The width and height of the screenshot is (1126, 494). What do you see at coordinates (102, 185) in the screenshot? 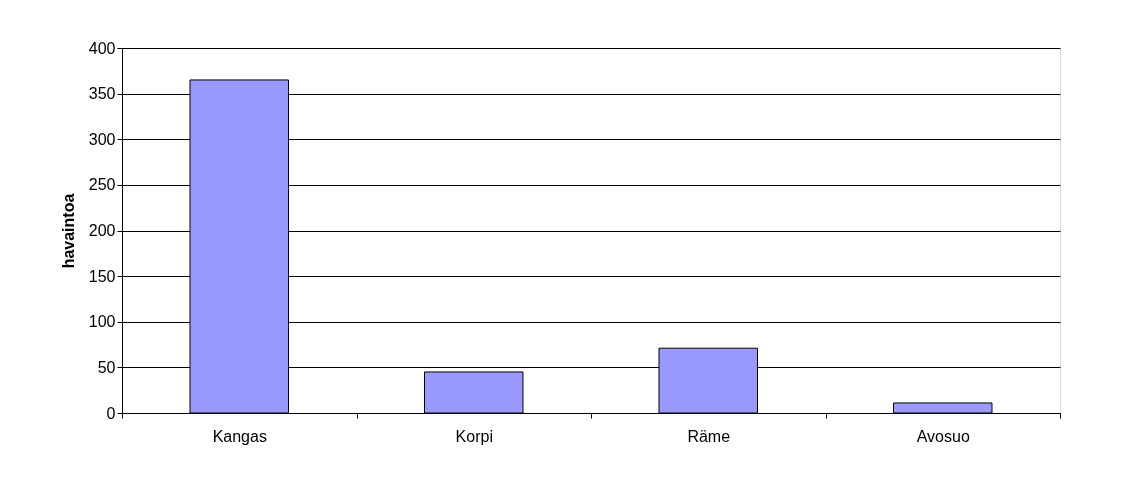
I see `y-tick-label: 250` at bounding box center [102, 185].